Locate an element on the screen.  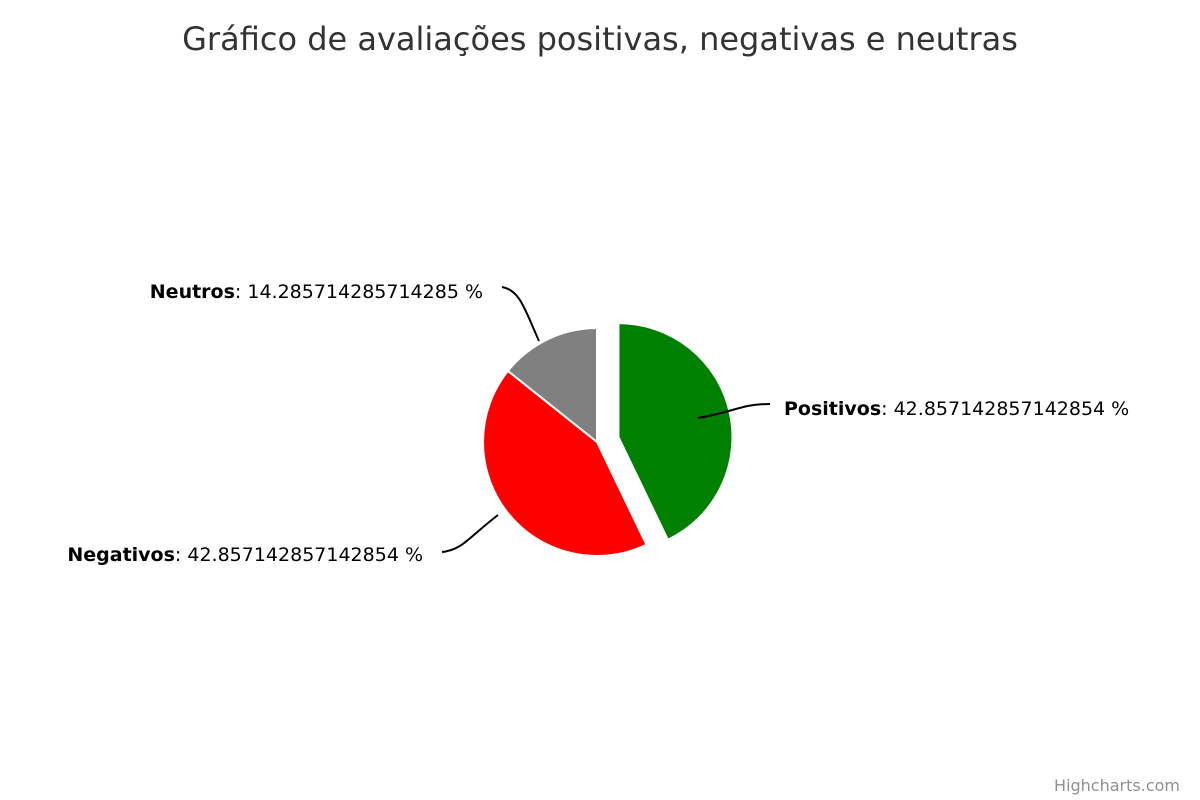
data-label-value: : 14.285714285714285 % is located at coordinates (359, 292).